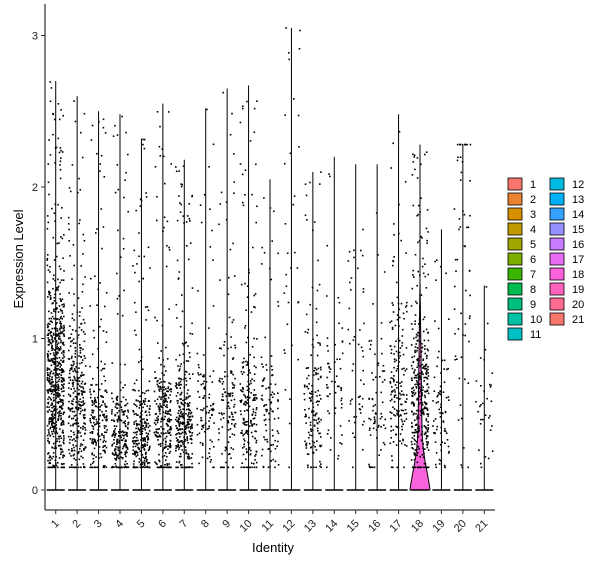 Image resolution: width=600 pixels, height=568 pixels. Describe the element at coordinates (578, 290) in the screenshot. I see `legend-label: 19` at that location.